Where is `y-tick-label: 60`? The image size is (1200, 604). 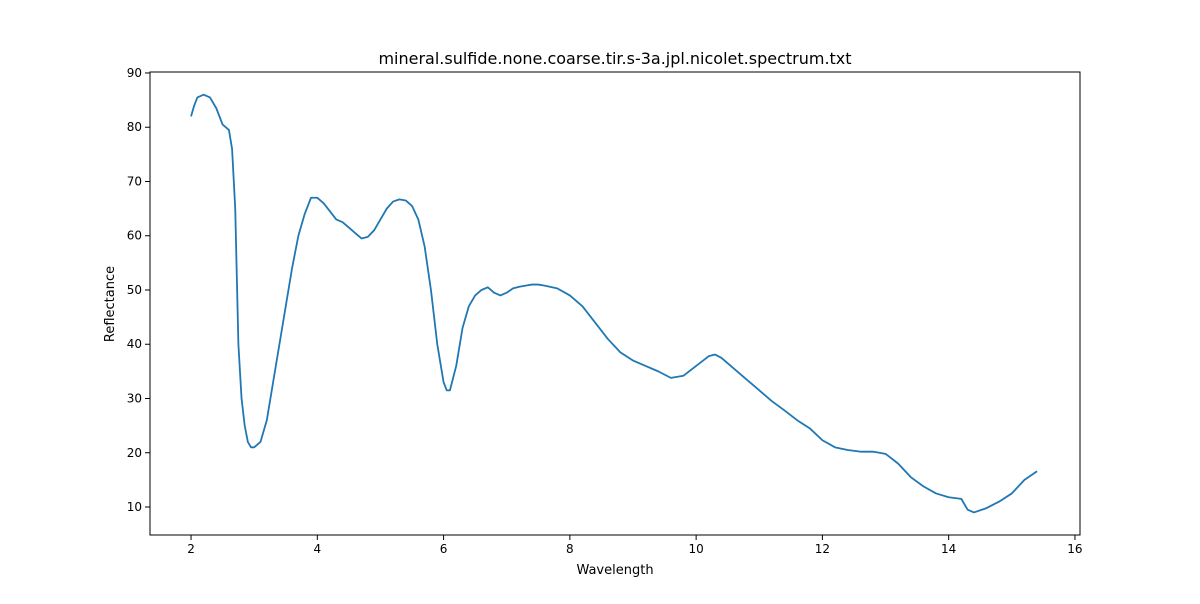 y-tick-label: 60 is located at coordinates (134, 236).